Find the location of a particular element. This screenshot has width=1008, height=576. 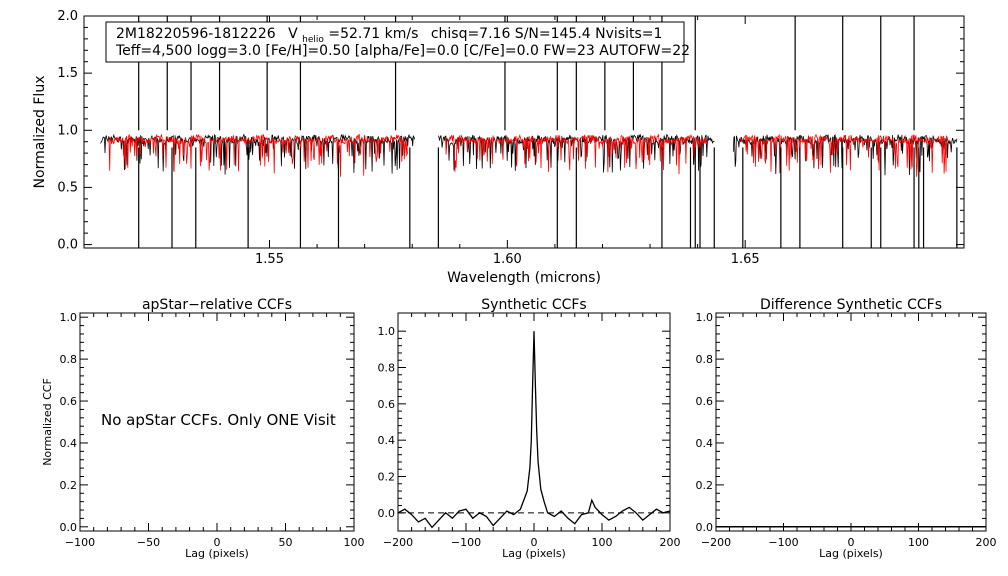

difference-ccf-ytick-label: 0.8 is located at coordinates (705, 359).